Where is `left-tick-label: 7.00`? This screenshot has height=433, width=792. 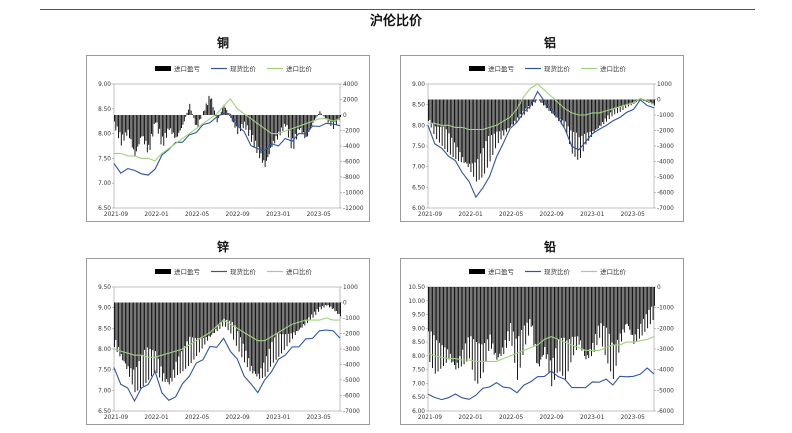
left-tick-label: 7.00 is located at coordinates (418, 168).